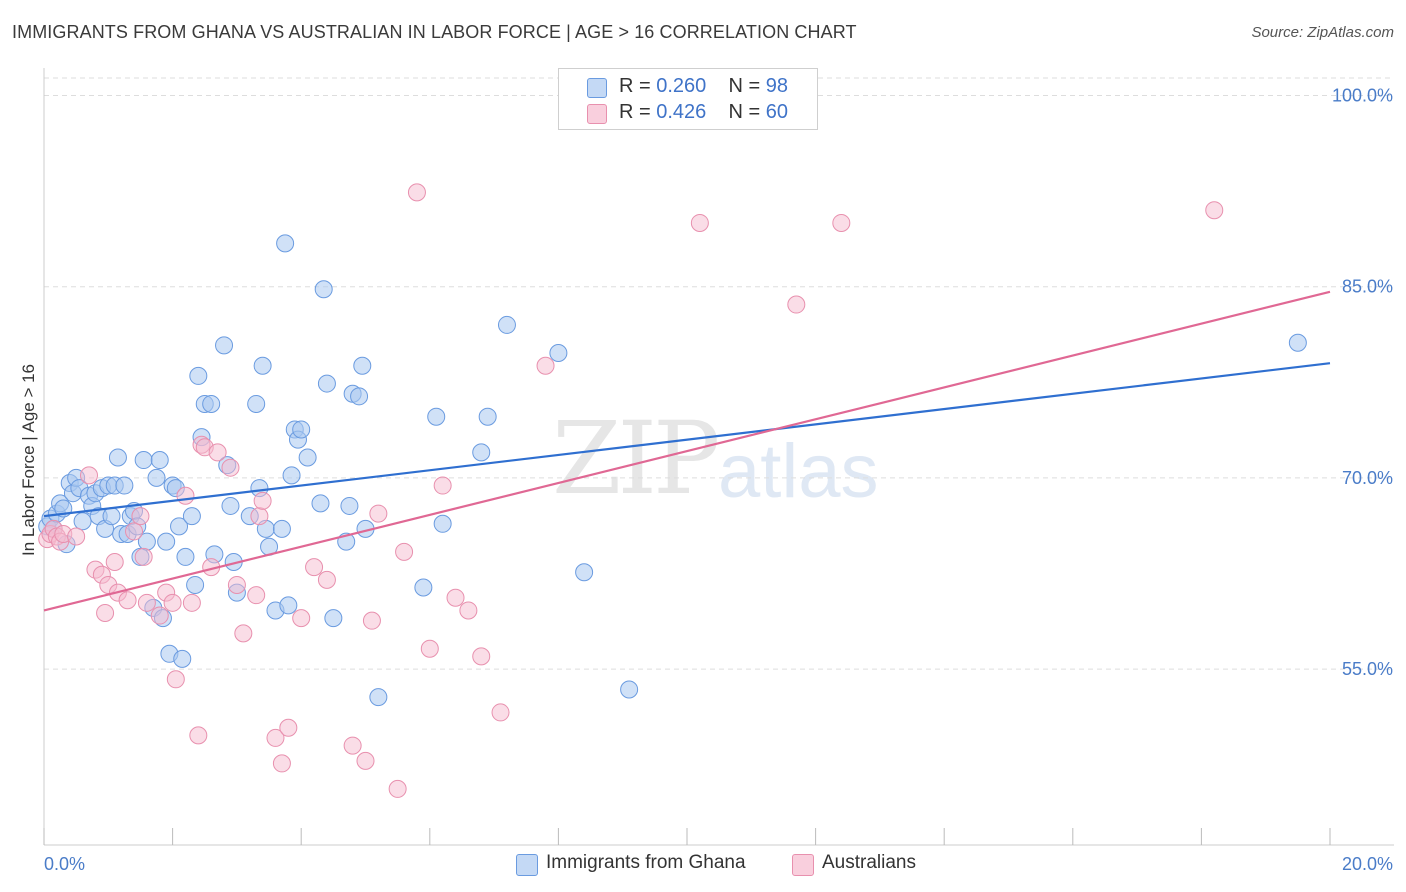  Describe the element at coordinates (688, 99) in the screenshot. I see `stats-legend: R = 0.260 N = 98 R = 0.426 N = 60` at that location.